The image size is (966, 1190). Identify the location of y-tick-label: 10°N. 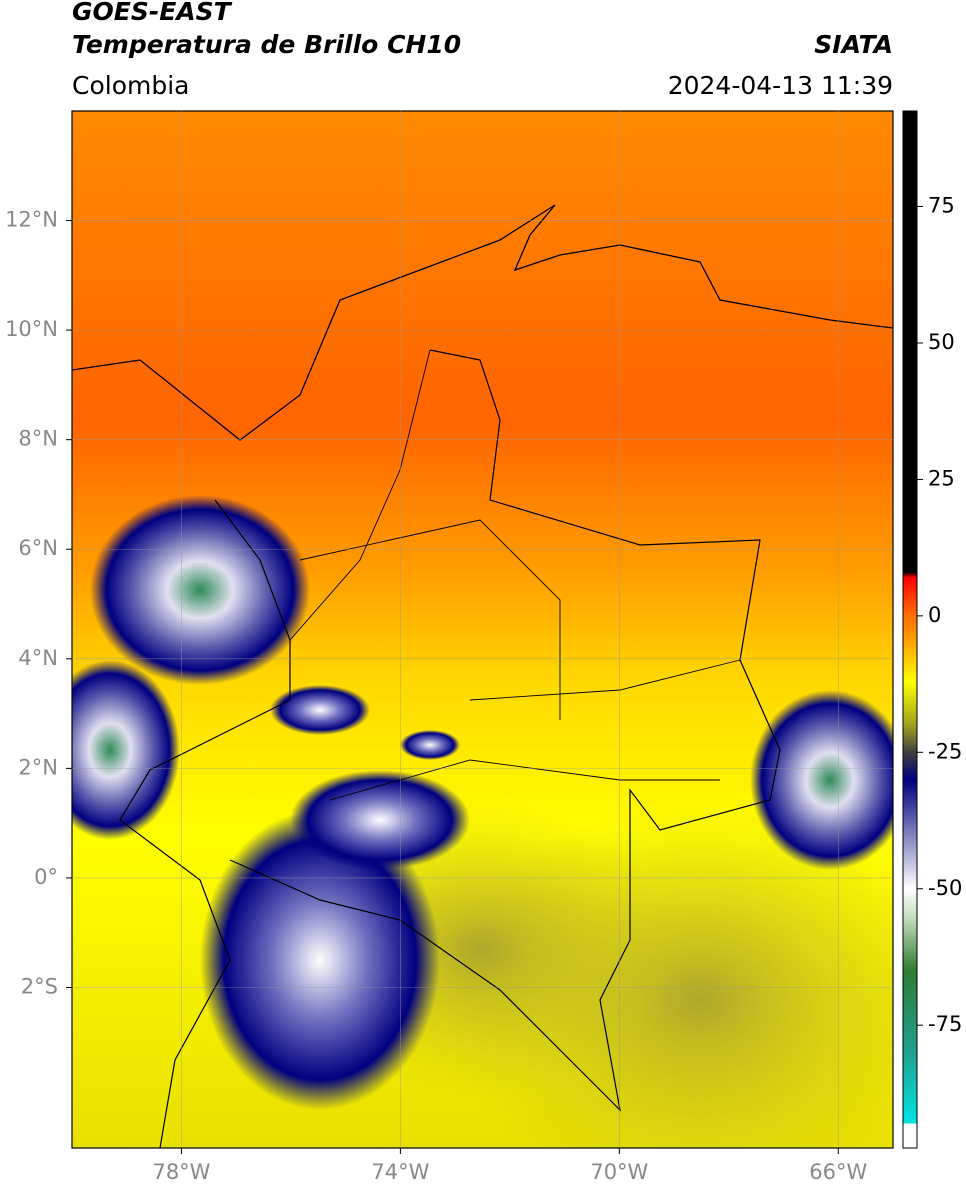
(31, 329).